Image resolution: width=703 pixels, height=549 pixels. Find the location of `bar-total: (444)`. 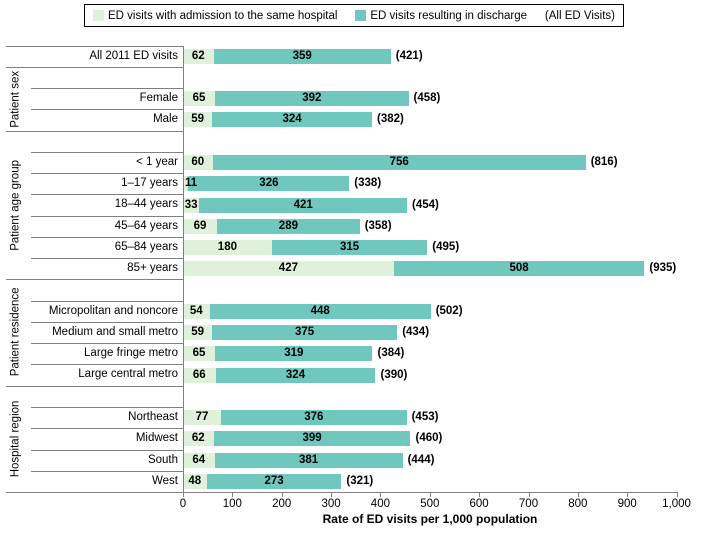

bar-total: (444) is located at coordinates (421, 459).